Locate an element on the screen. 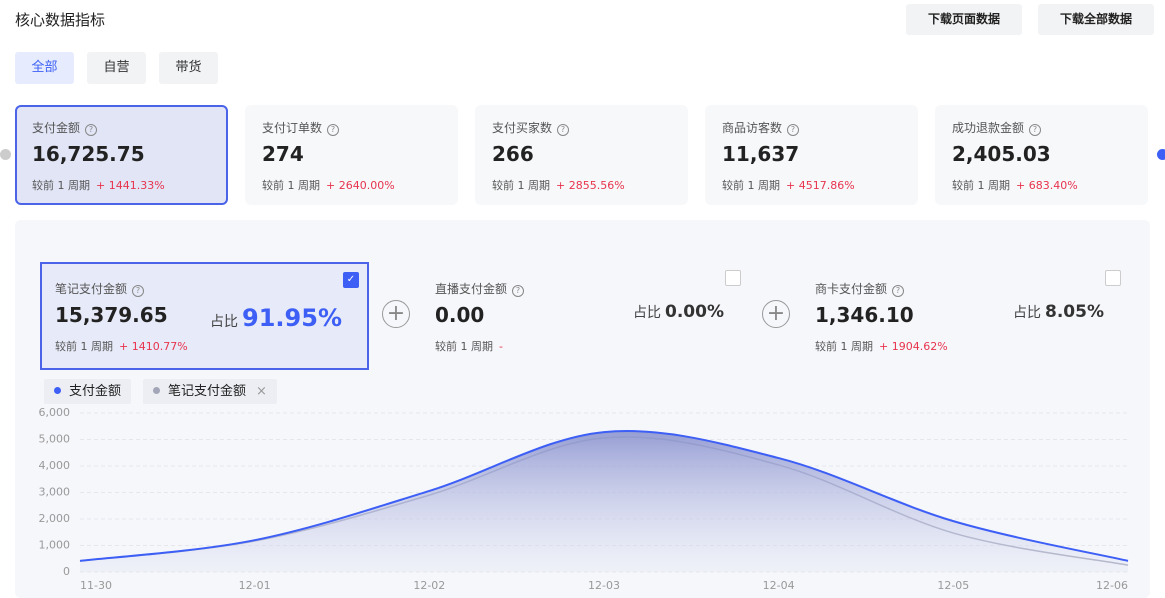 The height and width of the screenshot is (598, 1165). legend-chip: 笔记支付金额 × is located at coordinates (210, 391).